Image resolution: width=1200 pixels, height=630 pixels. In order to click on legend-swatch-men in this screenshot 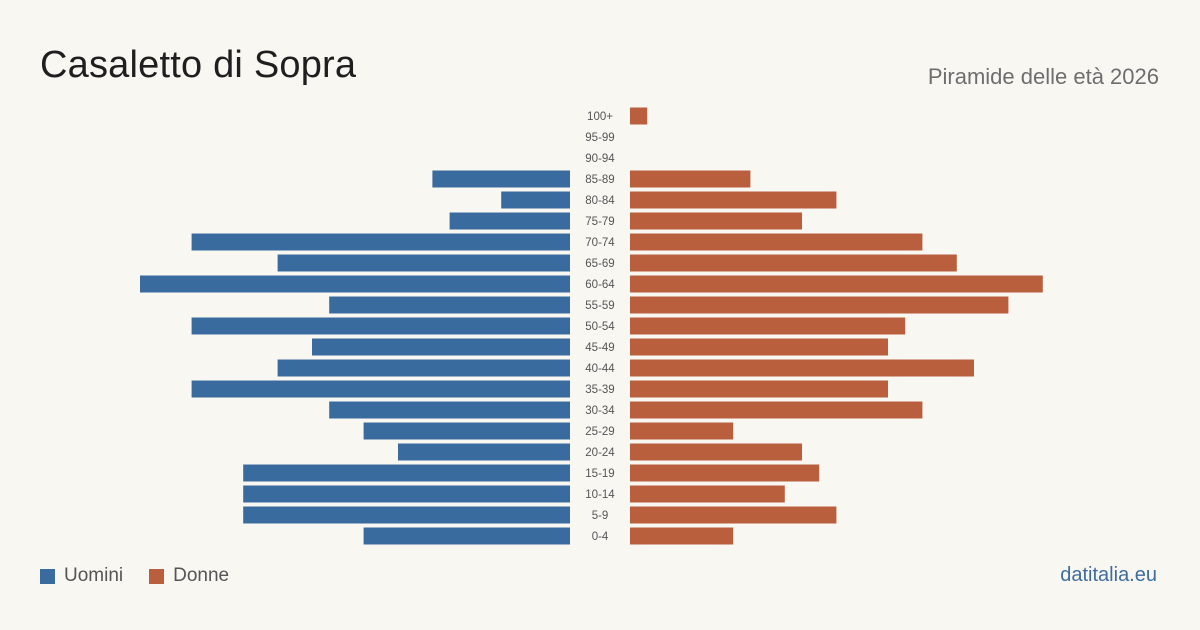, I will do `click(47, 576)`.